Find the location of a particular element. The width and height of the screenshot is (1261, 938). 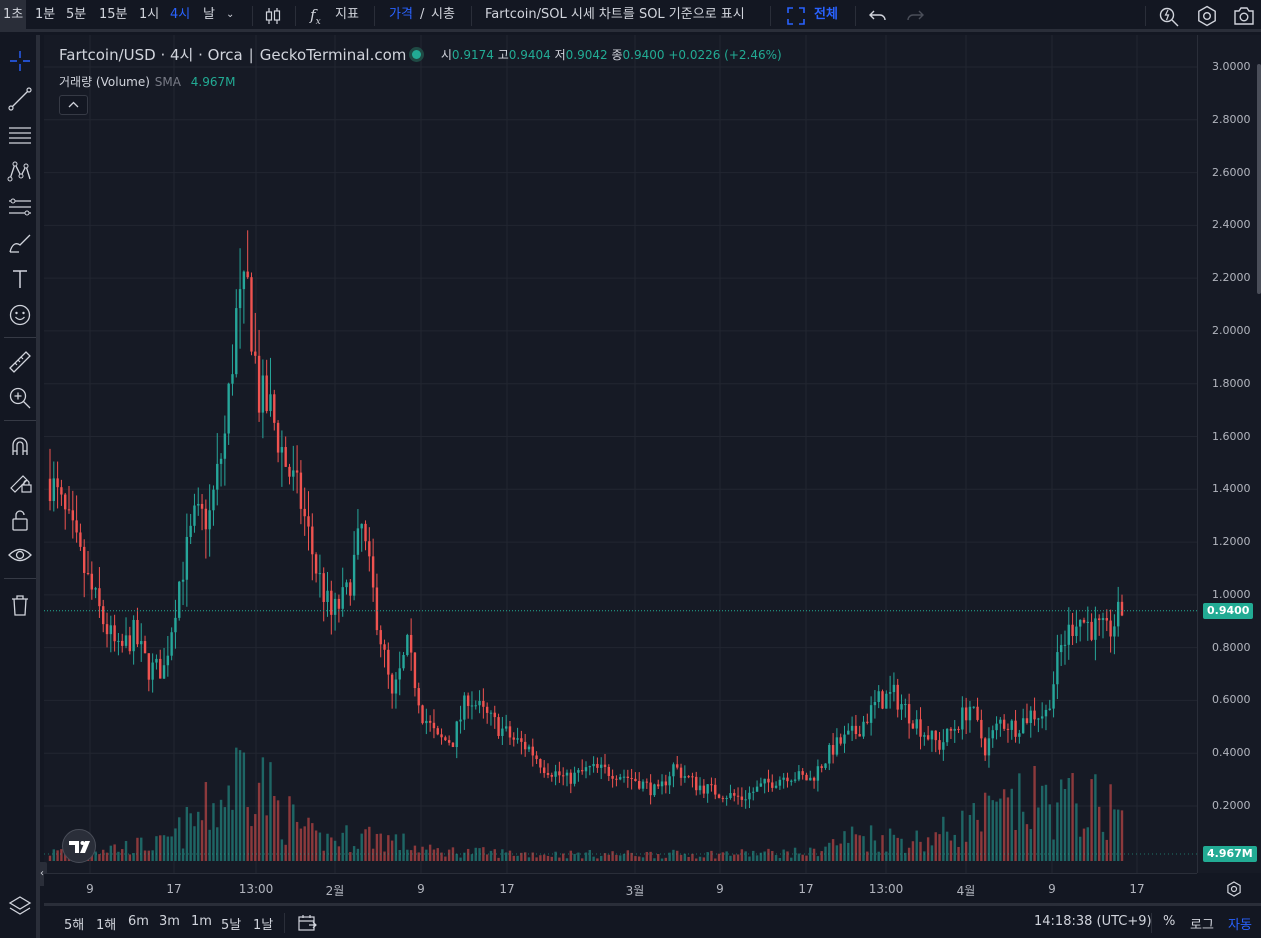

price-axis-scrollbar is located at coordinates (1259, 179).